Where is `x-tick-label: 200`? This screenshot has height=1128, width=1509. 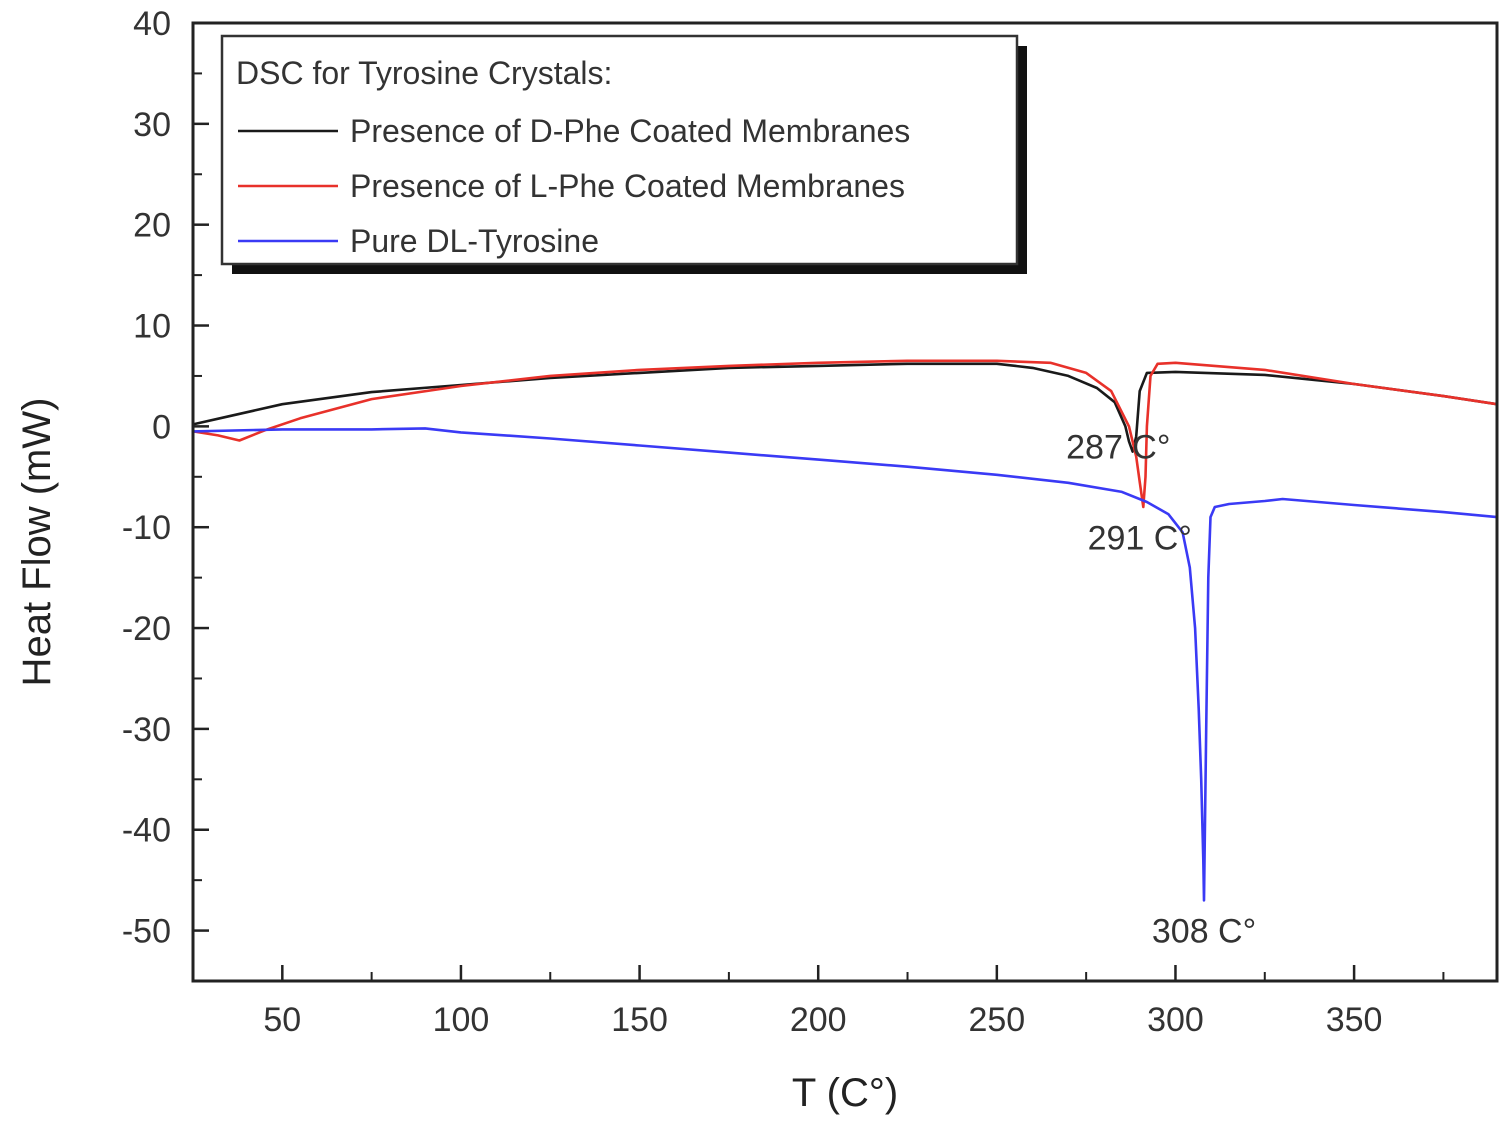 x-tick-label: 200 is located at coordinates (818, 1020).